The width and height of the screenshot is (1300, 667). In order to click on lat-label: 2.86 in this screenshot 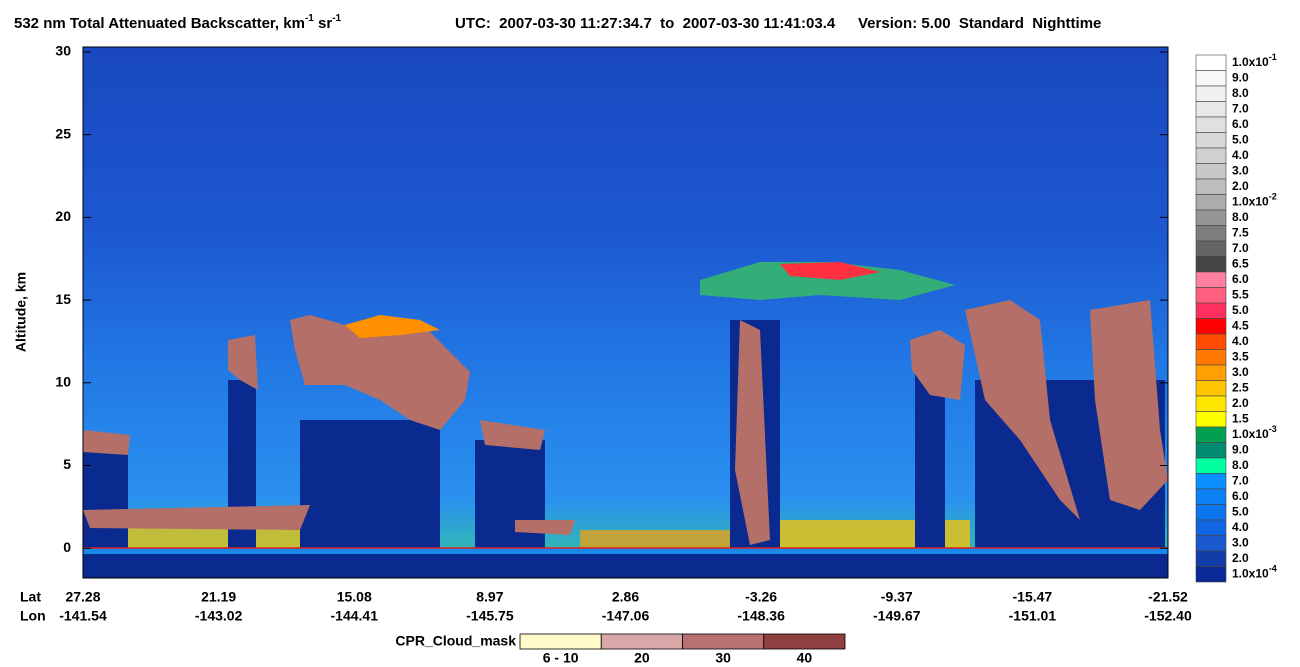, I will do `click(625, 597)`.